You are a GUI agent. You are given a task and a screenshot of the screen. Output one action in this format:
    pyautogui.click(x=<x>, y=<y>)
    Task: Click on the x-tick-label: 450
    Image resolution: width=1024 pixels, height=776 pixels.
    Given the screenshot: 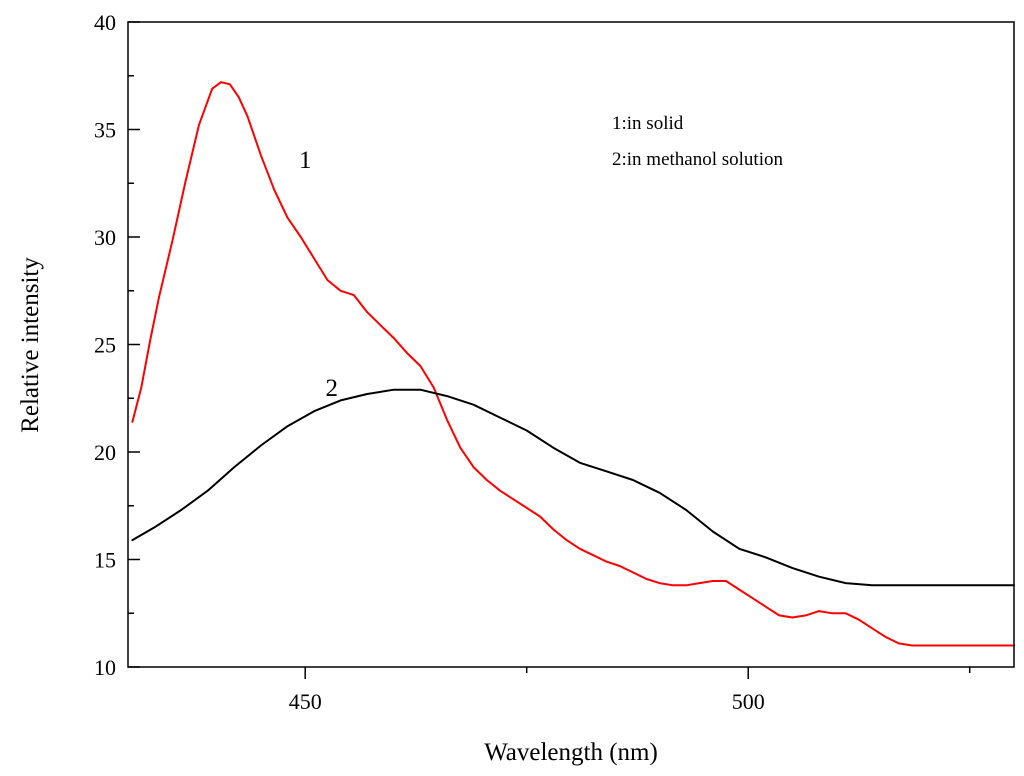 What is the action you would take?
    pyautogui.click(x=305, y=701)
    